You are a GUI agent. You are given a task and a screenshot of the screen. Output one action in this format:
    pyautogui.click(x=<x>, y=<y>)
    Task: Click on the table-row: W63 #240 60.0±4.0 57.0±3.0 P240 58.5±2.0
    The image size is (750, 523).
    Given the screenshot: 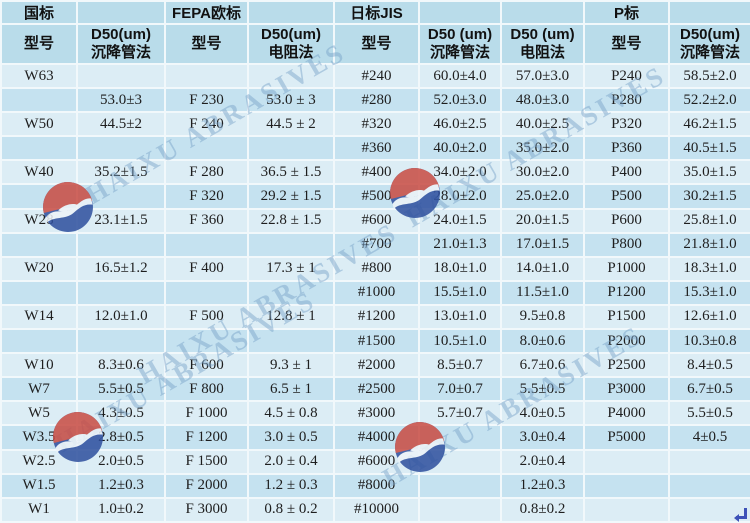 What is the action you would take?
    pyautogui.click(x=375, y=76)
    